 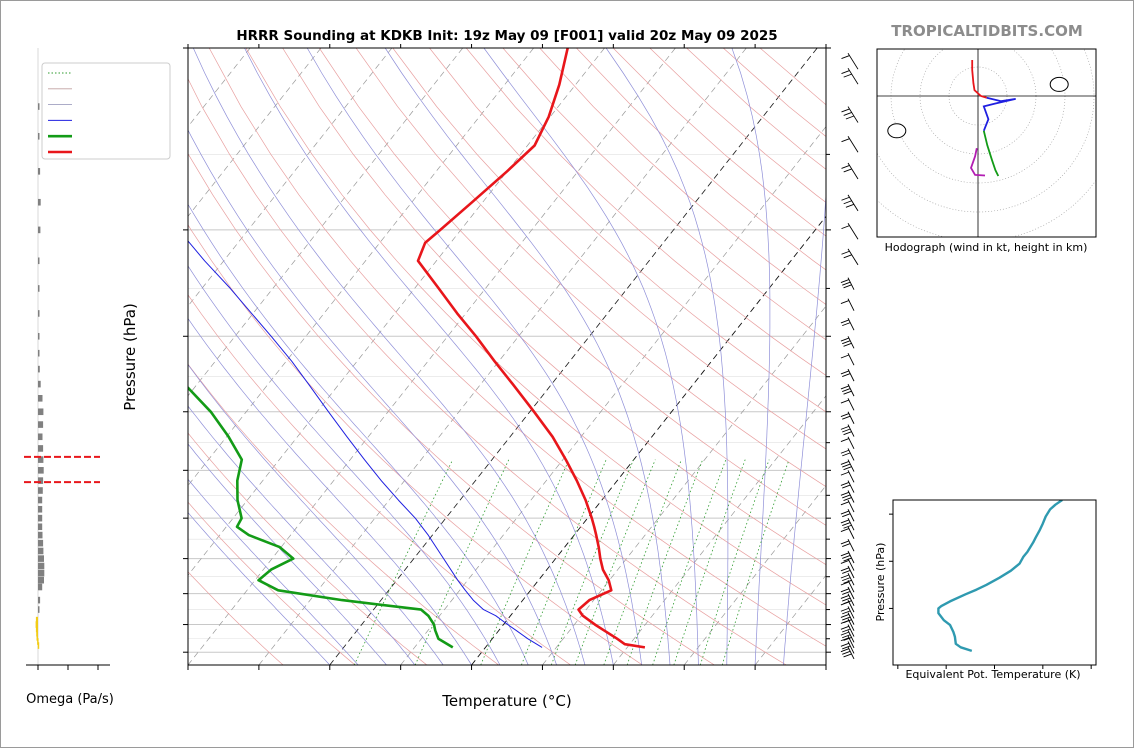 I want to click on wind-barbs, so click(x=849, y=356).